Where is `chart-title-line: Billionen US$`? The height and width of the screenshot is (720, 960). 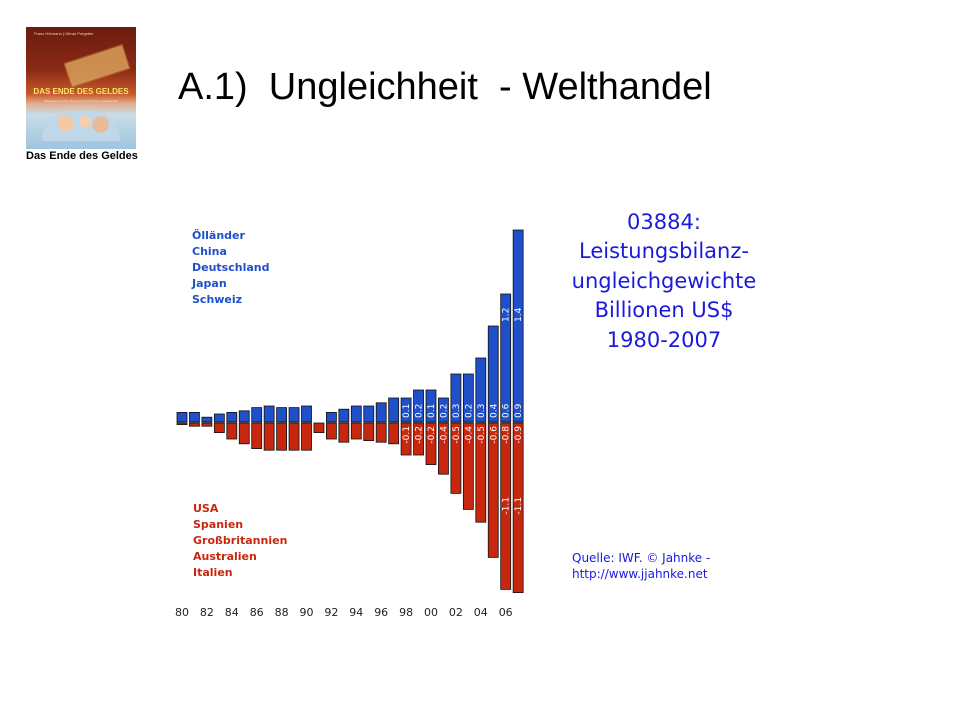
chart-title-line: Billionen US$ is located at coordinates (664, 310).